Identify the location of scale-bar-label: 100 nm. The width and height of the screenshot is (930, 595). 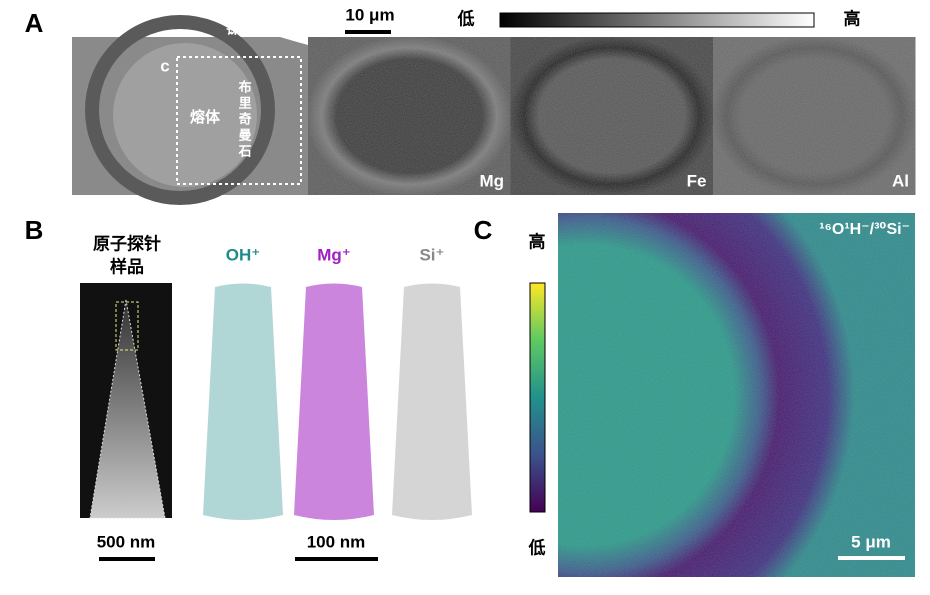
(336, 541).